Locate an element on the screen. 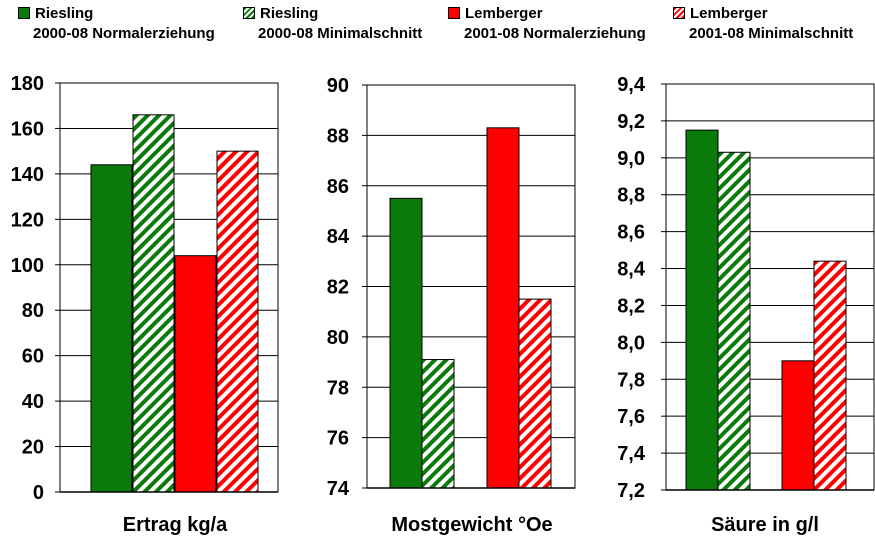  y-tick-label-saeure: 7,6 is located at coordinates (631, 417).